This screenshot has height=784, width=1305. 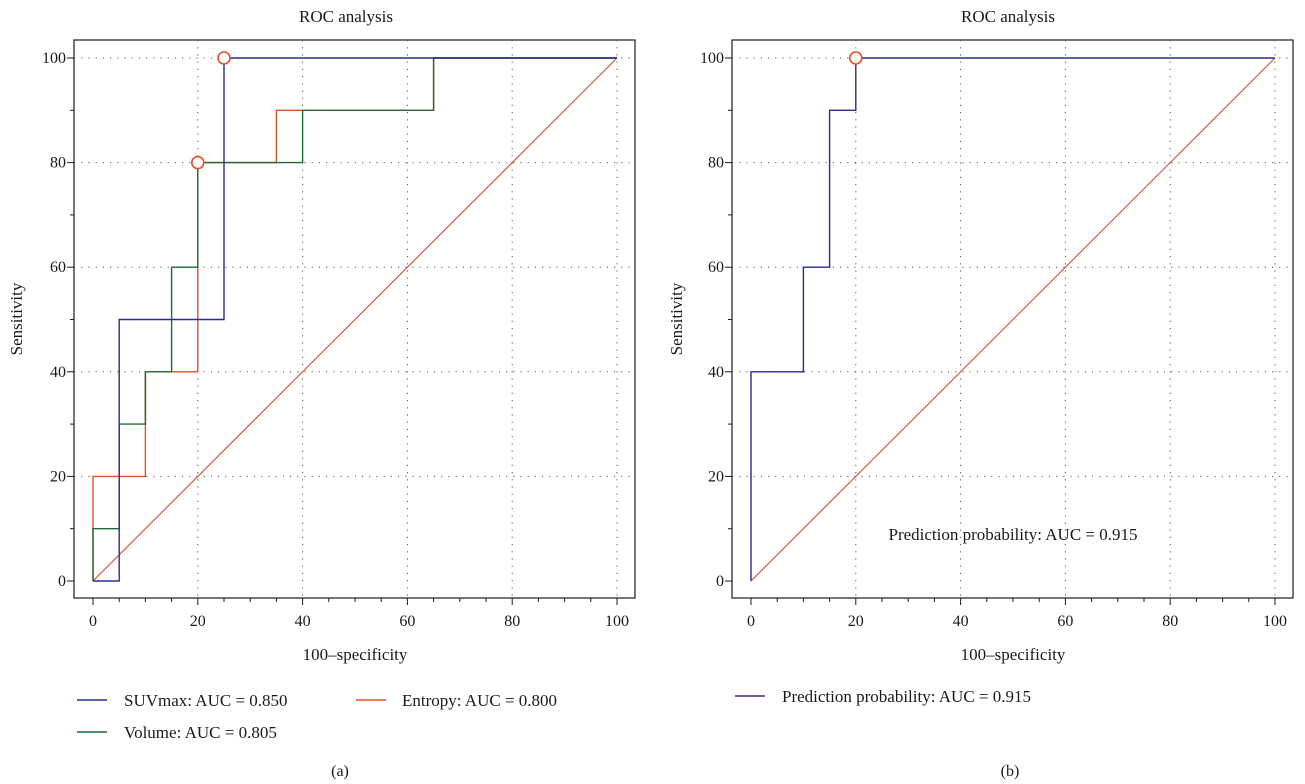 What do you see at coordinates (512, 621) in the screenshot?
I see `x-tick-a-4: 80` at bounding box center [512, 621].